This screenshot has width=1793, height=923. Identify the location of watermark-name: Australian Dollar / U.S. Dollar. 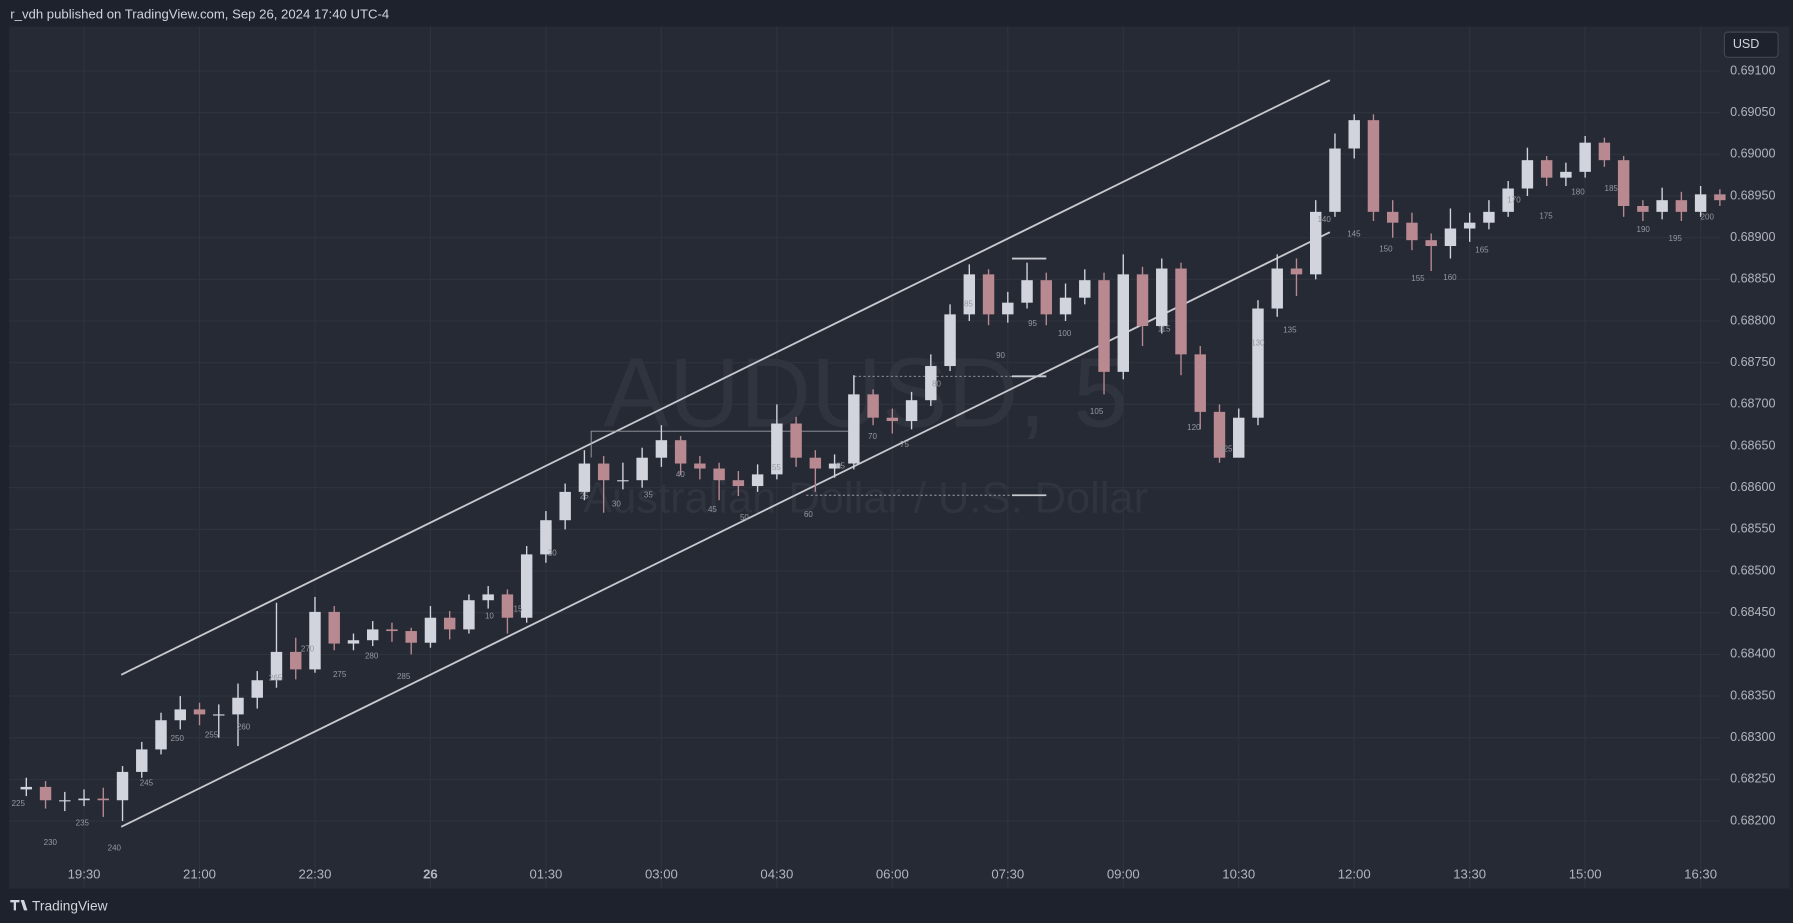
(865, 498).